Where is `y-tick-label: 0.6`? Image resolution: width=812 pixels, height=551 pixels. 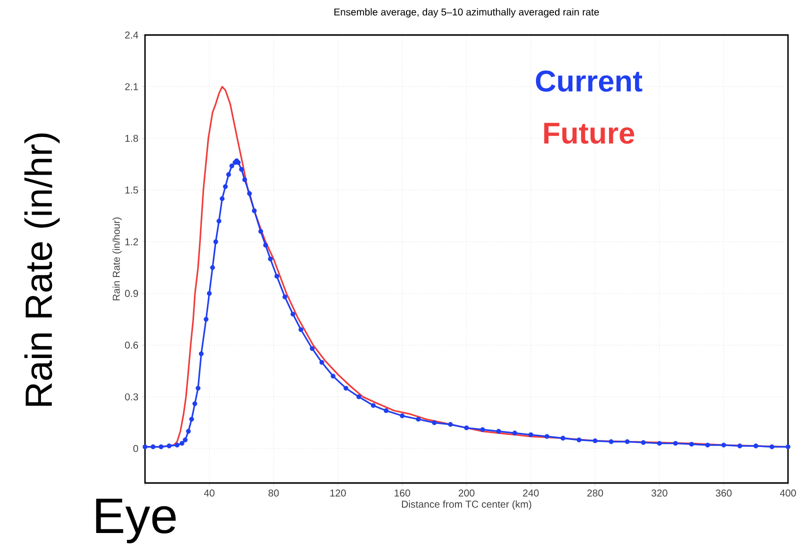
y-tick-label: 0.6 is located at coordinates (131, 345).